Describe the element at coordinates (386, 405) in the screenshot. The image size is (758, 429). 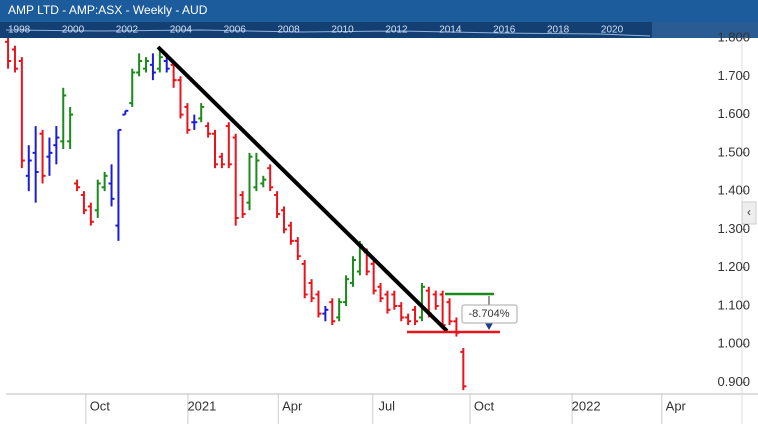
I see `x-tick-label: Jul` at that location.